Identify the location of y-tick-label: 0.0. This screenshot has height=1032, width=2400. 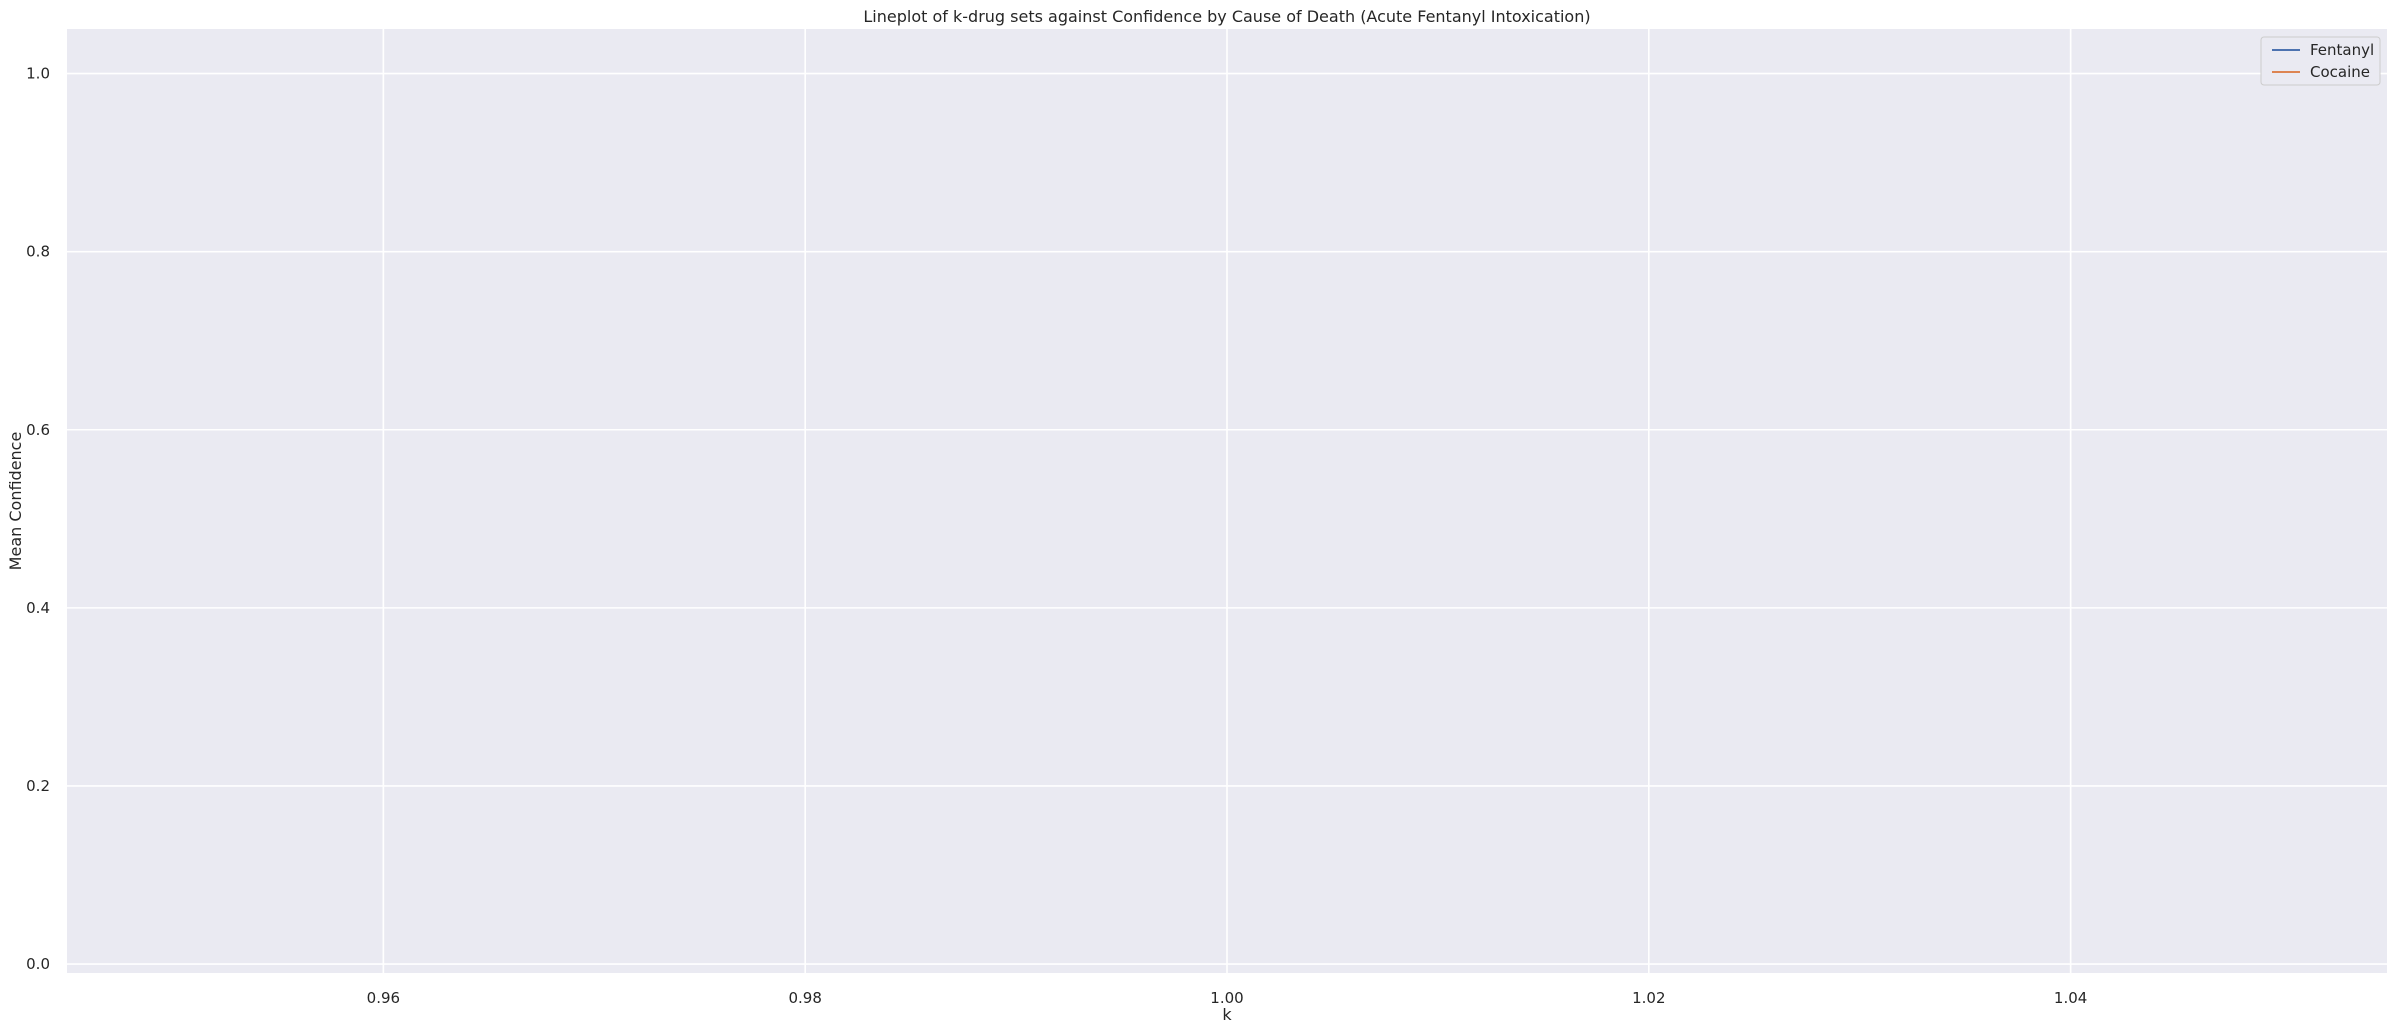
(38, 964).